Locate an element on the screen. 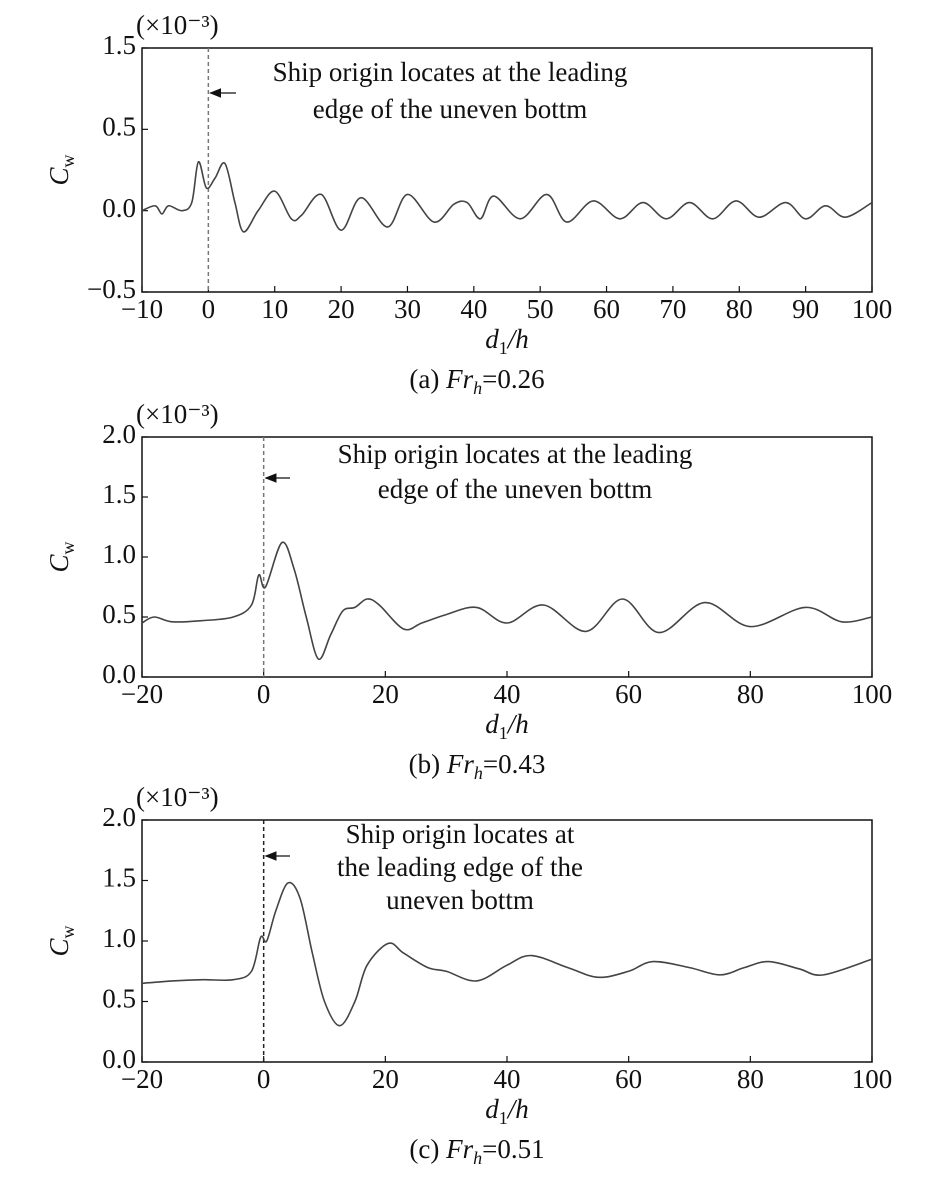 The image size is (946, 1178). annotation: uneven bottm is located at coordinates (460, 900).